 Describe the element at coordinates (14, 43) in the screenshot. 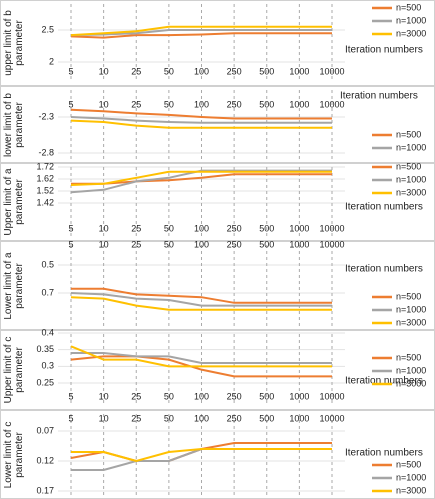

I see `y-axis-label: upper limit of b parameter` at that location.